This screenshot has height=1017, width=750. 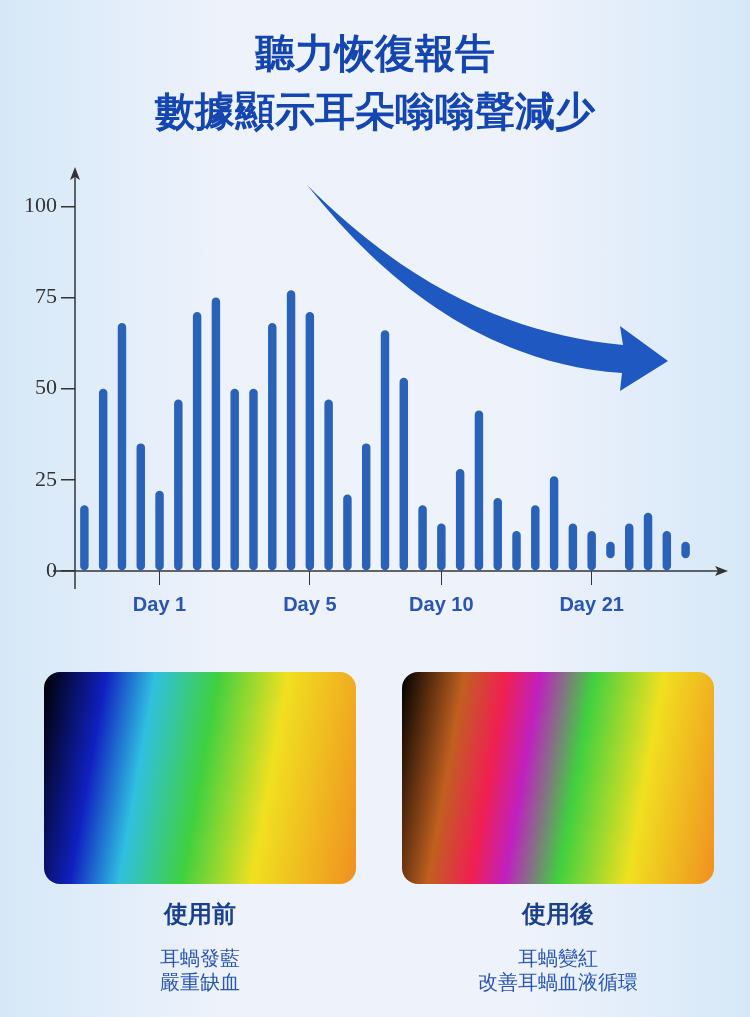 What do you see at coordinates (40, 205) in the screenshot?
I see `y-tick-label: 100` at bounding box center [40, 205].